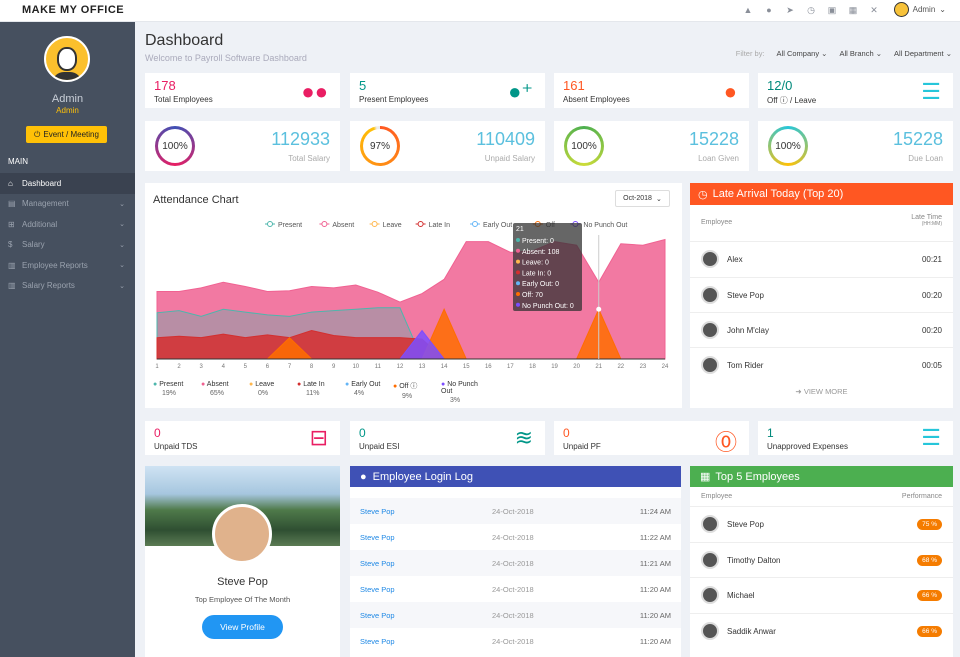 The image size is (960, 657). Describe the element at coordinates (169, 393) in the screenshot. I see `summary-legend-percent: 19%` at that location.